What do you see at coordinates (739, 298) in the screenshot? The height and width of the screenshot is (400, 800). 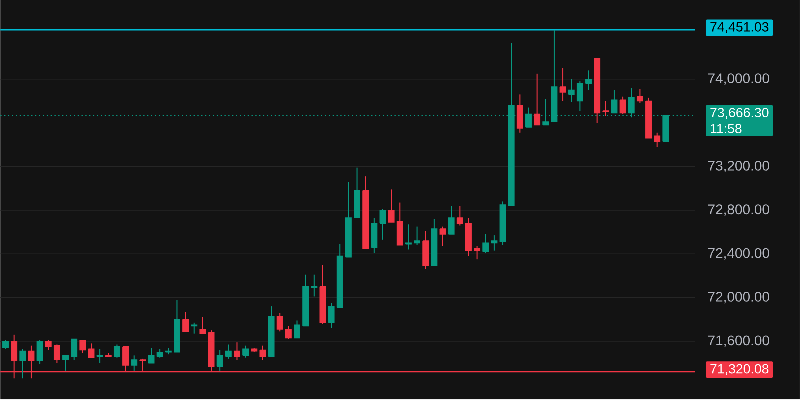 I see `y-tick-label: 72,000.00` at bounding box center [739, 298].